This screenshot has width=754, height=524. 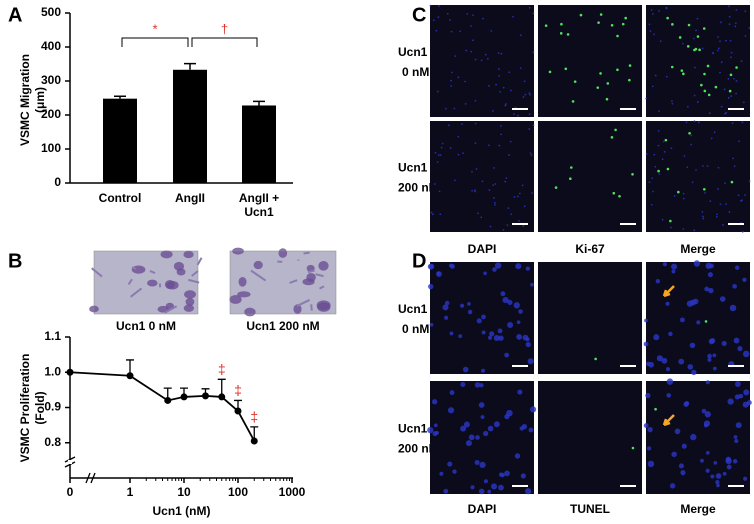 I want to click on y-tick-label: 0.9, so click(x=52, y=407).